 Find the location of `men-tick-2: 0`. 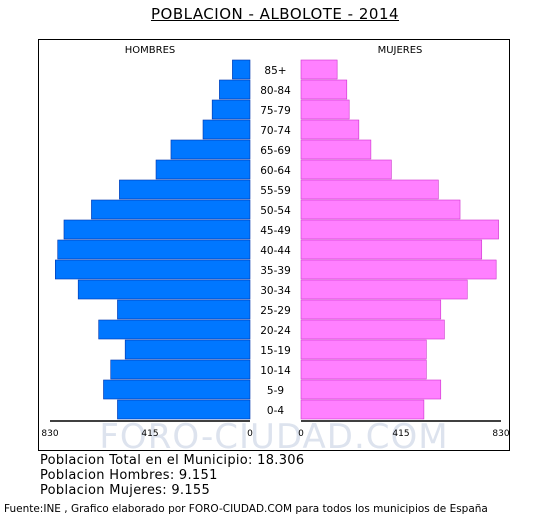

men-tick-2: 0 is located at coordinates (250, 434).